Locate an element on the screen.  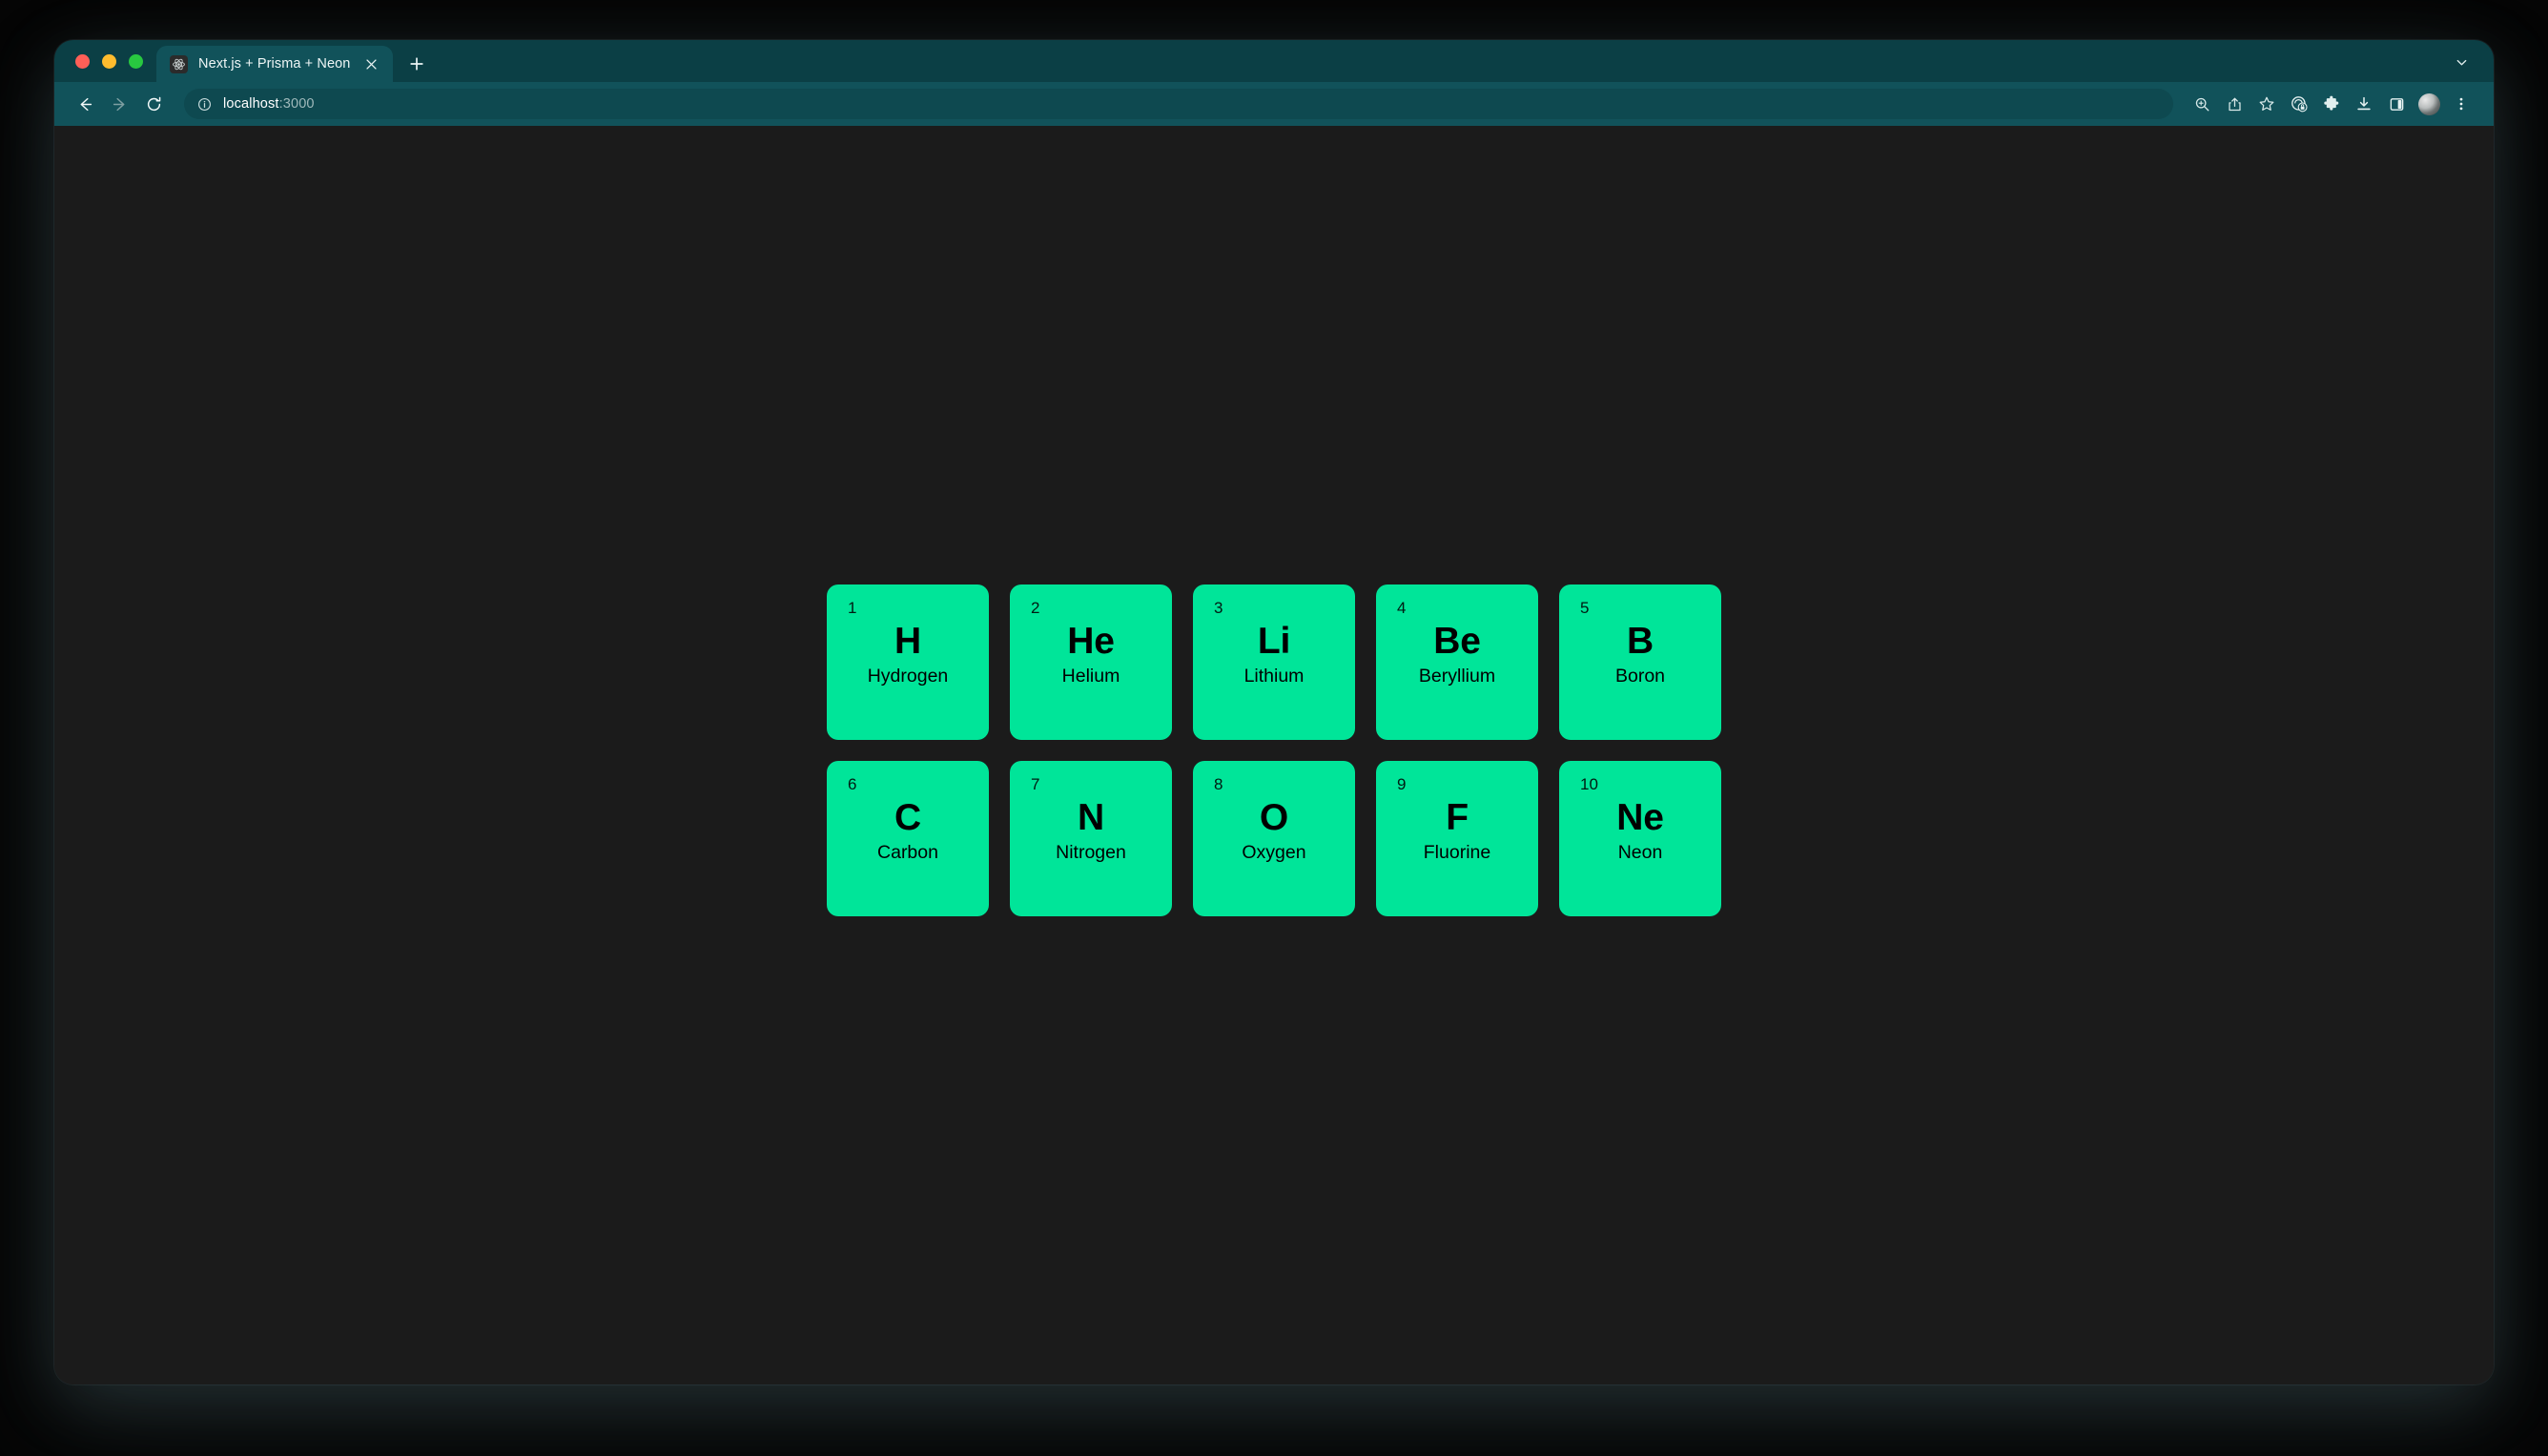
privacy-lock-icon is located at coordinates (2299, 104).